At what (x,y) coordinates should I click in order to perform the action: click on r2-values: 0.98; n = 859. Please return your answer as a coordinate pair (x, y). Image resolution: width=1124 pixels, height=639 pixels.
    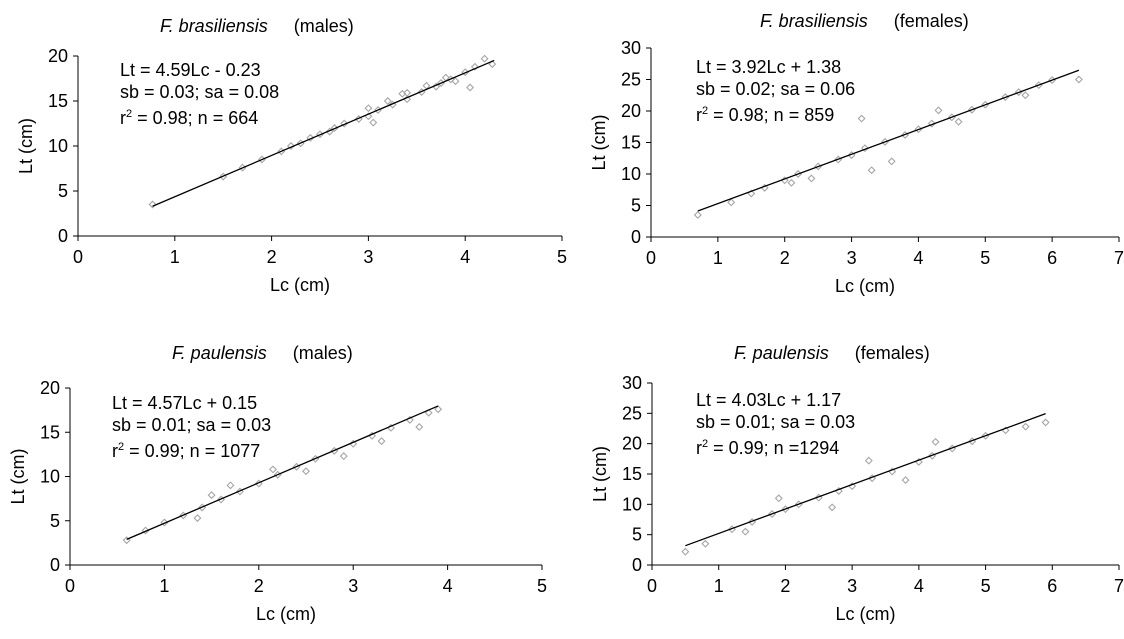
    Looking at the image, I should click on (781, 115).